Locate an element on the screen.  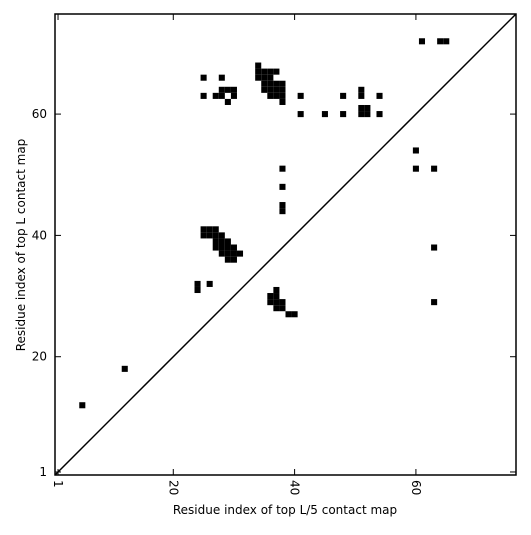
y-tick-label: 1 is located at coordinates (43, 472).